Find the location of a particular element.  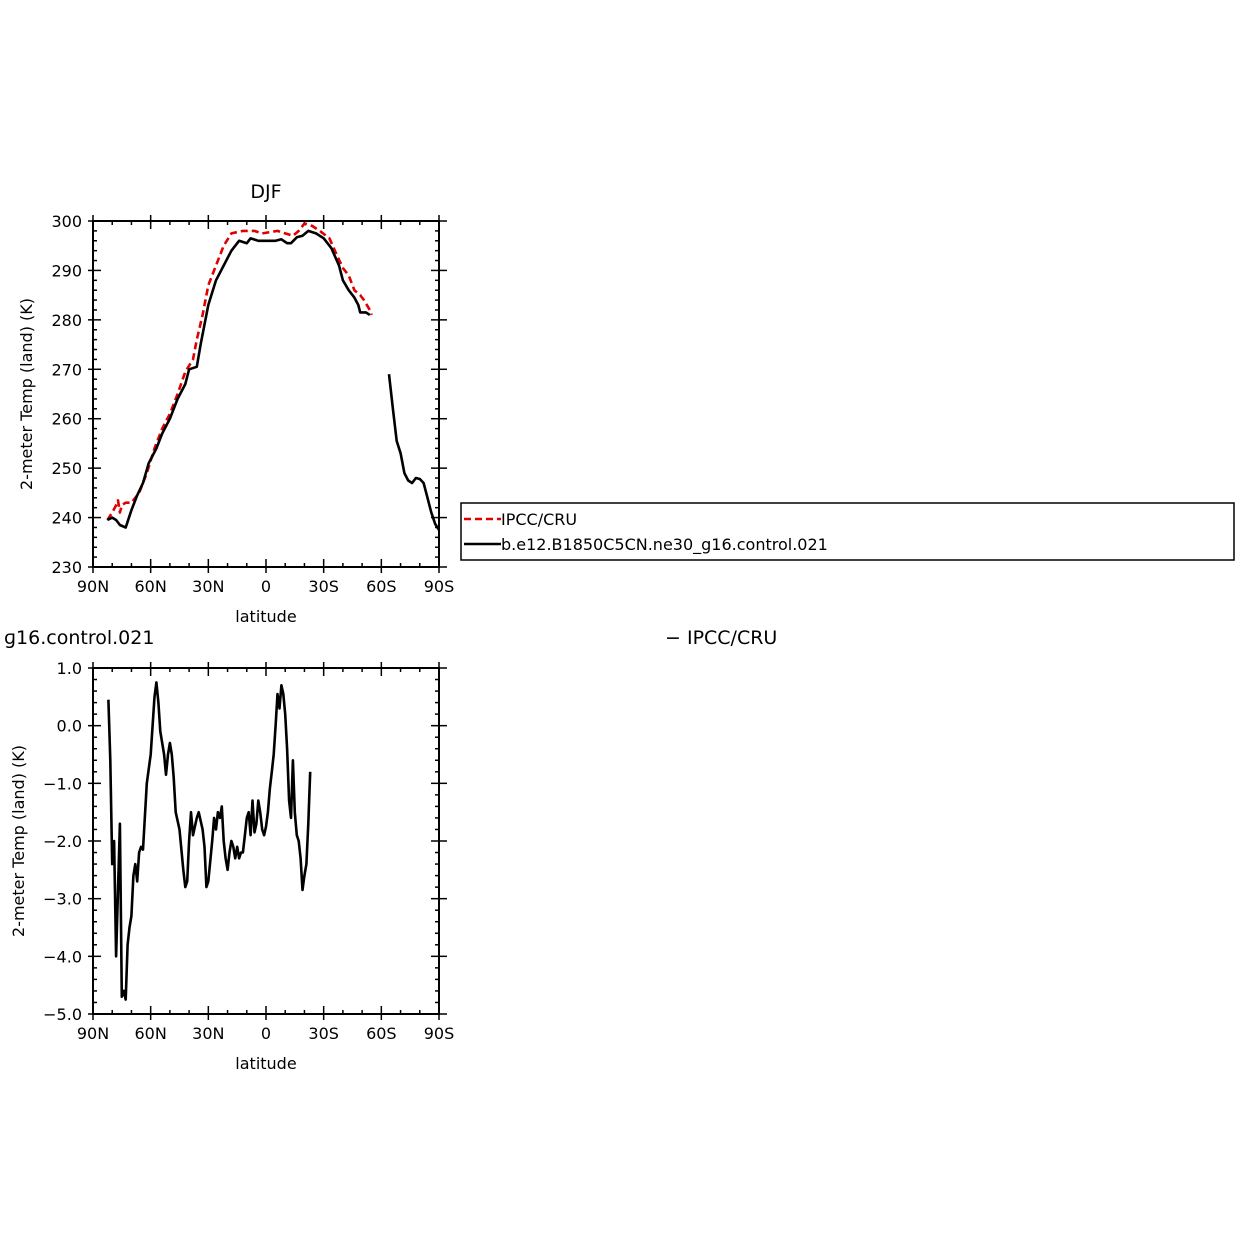

y-tick-label: −3.0 is located at coordinates (62, 899).